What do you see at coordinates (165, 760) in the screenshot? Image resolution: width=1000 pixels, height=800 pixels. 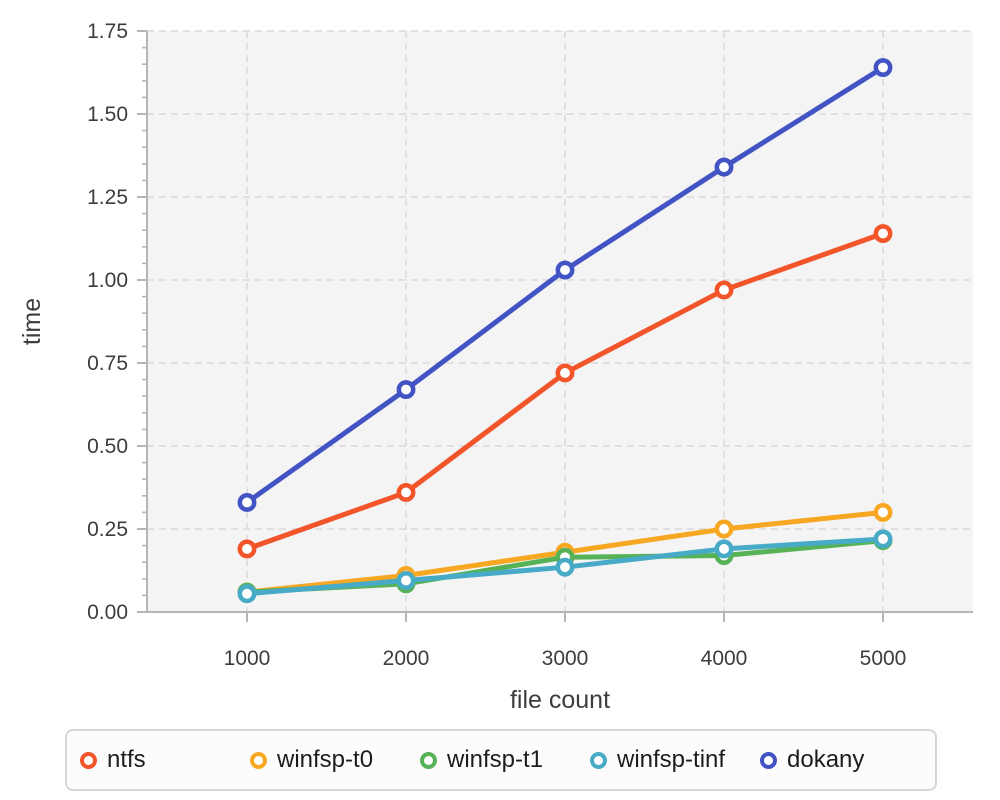 I see `legend-item-ntfs: ntfs` at bounding box center [165, 760].